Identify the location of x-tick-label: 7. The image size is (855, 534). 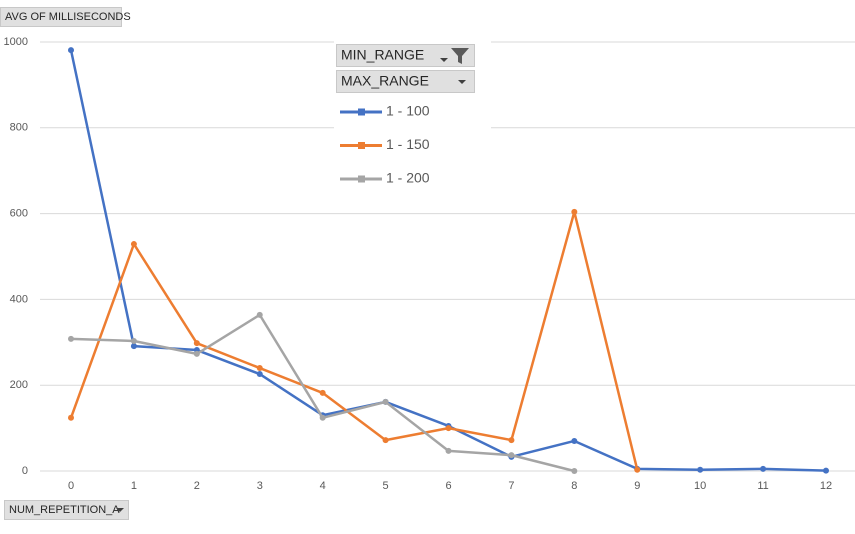
(511, 486).